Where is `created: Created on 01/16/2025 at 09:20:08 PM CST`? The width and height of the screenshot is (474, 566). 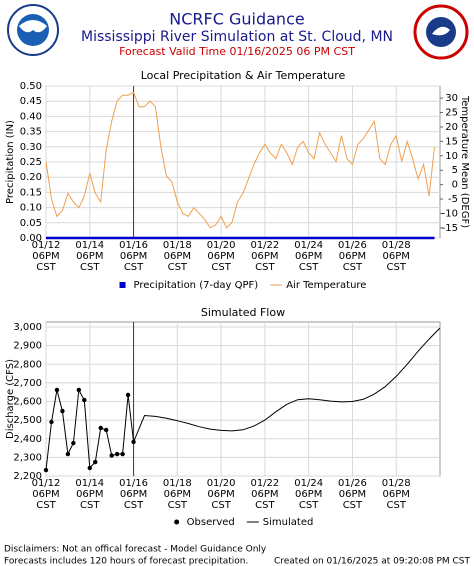
created: Created on 01/16/2025 at 09:20:08 PM CST is located at coordinates (372, 561).